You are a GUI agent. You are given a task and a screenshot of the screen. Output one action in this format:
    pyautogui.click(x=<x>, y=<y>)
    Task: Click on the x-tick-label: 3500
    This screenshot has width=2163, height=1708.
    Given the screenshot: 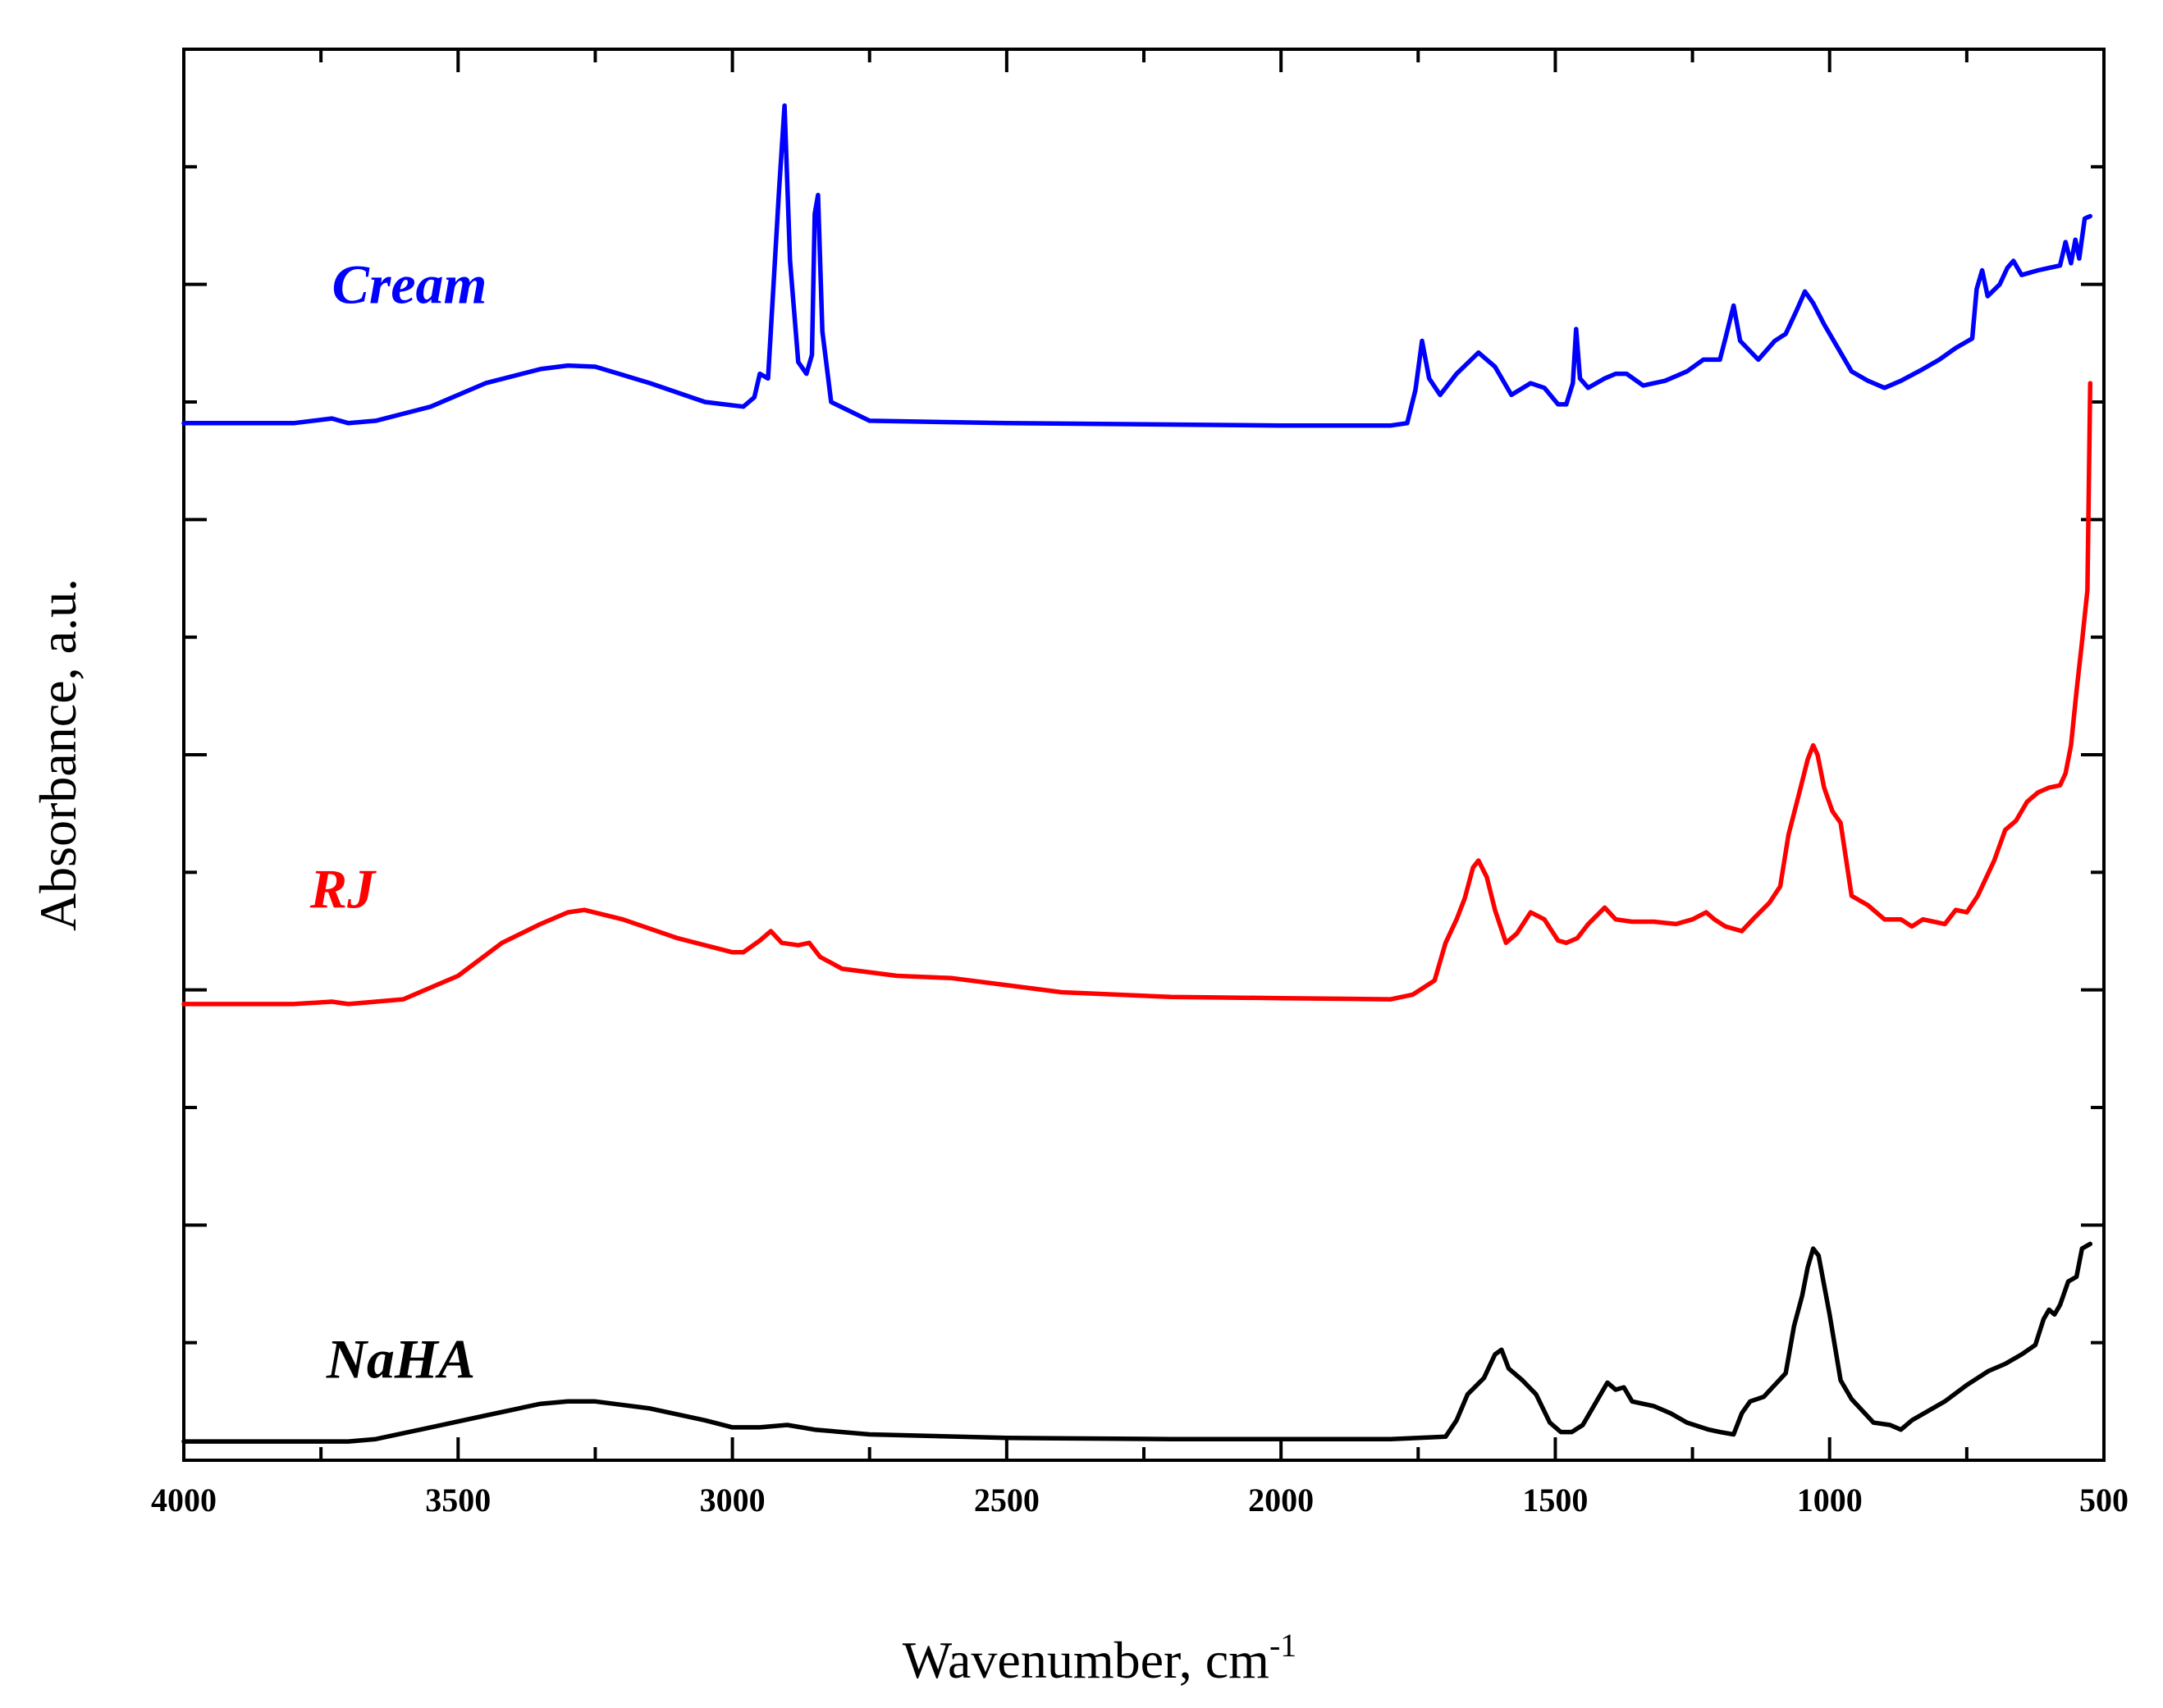 What is the action you would take?
    pyautogui.click(x=458, y=1500)
    